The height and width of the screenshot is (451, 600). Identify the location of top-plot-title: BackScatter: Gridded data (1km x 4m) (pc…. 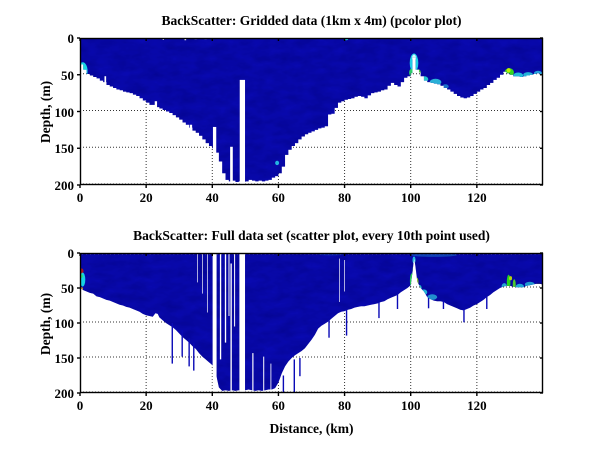
(311, 20).